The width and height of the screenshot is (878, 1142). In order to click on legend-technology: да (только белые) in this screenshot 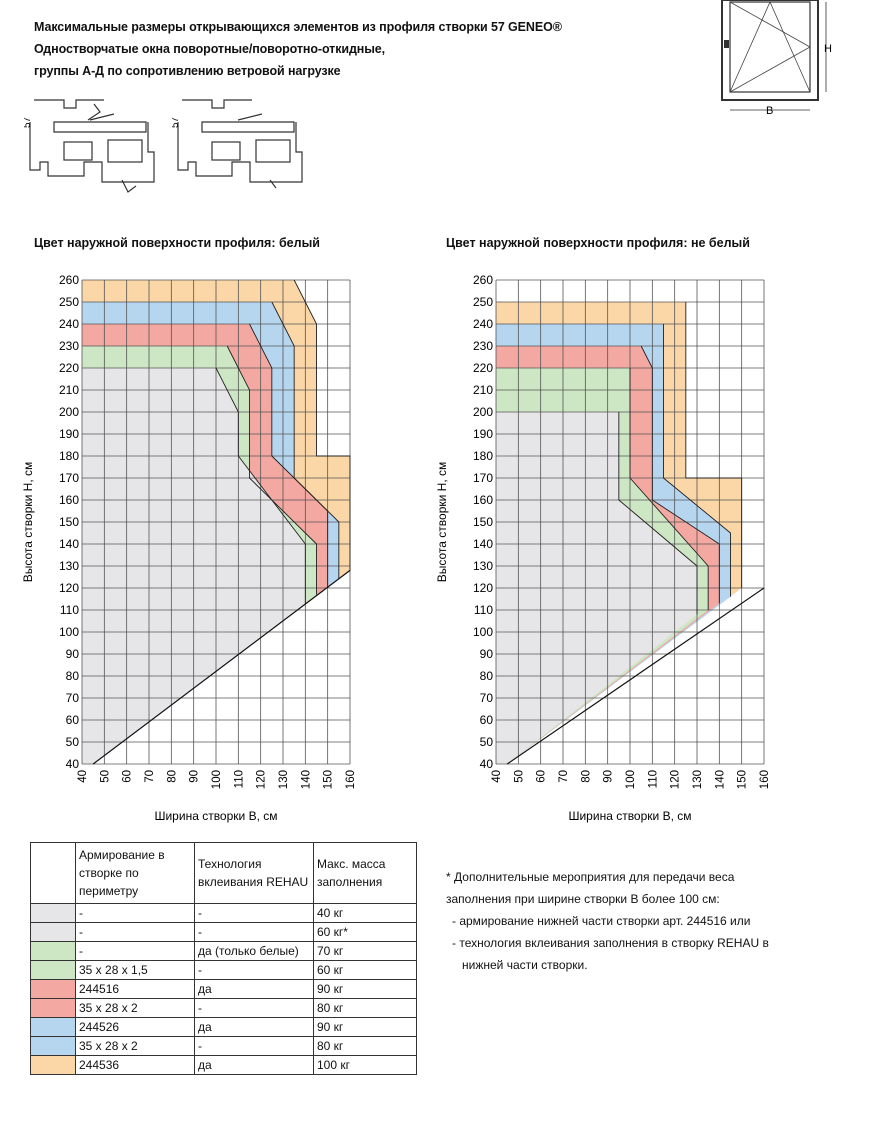, I will do `click(254, 951)`.